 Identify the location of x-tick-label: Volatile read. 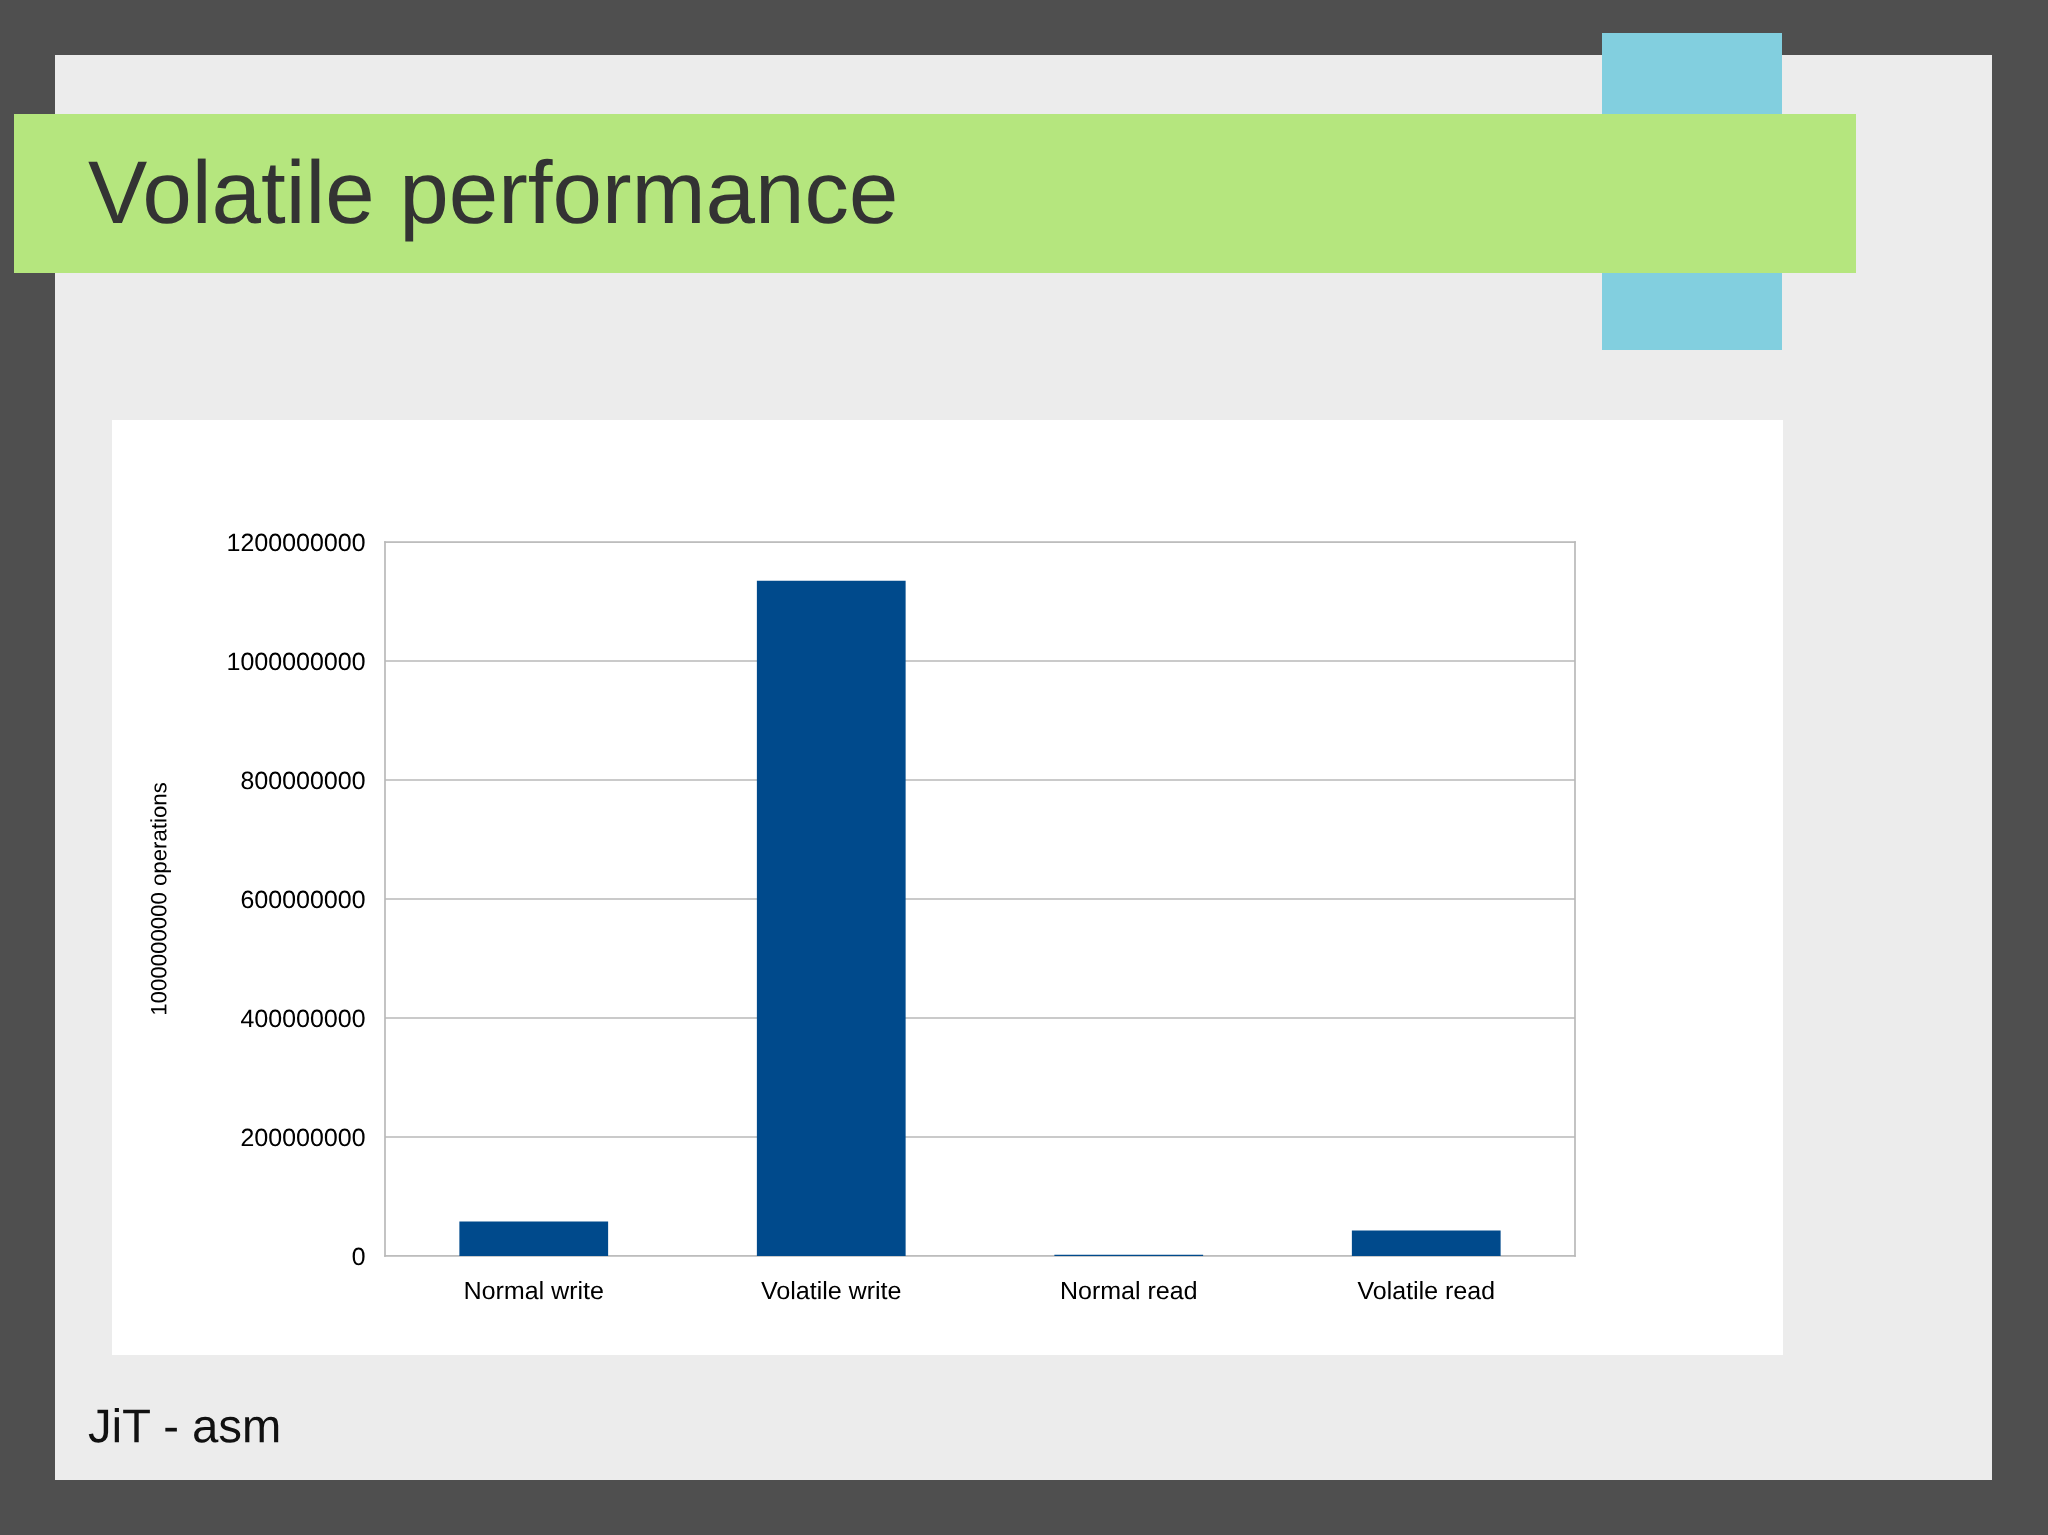
(1425, 1290).